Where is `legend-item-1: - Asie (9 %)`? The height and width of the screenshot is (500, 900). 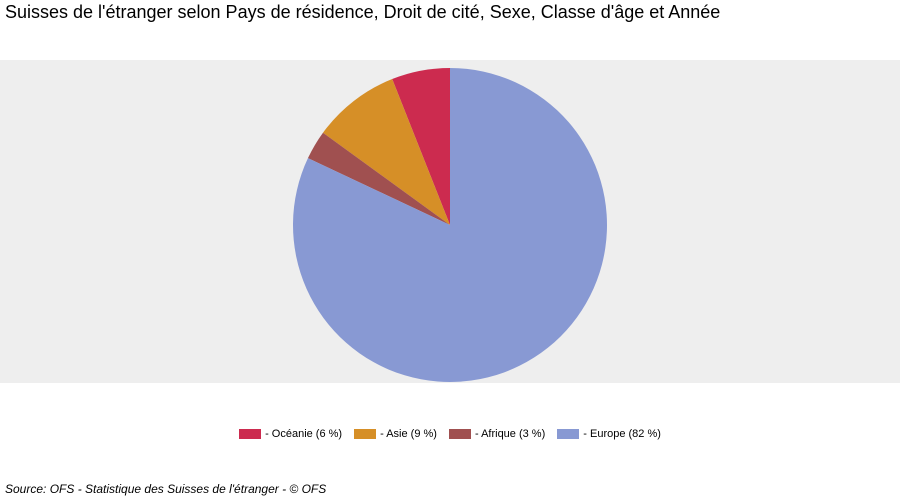 legend-item-1: - Asie (9 %) is located at coordinates (395, 434).